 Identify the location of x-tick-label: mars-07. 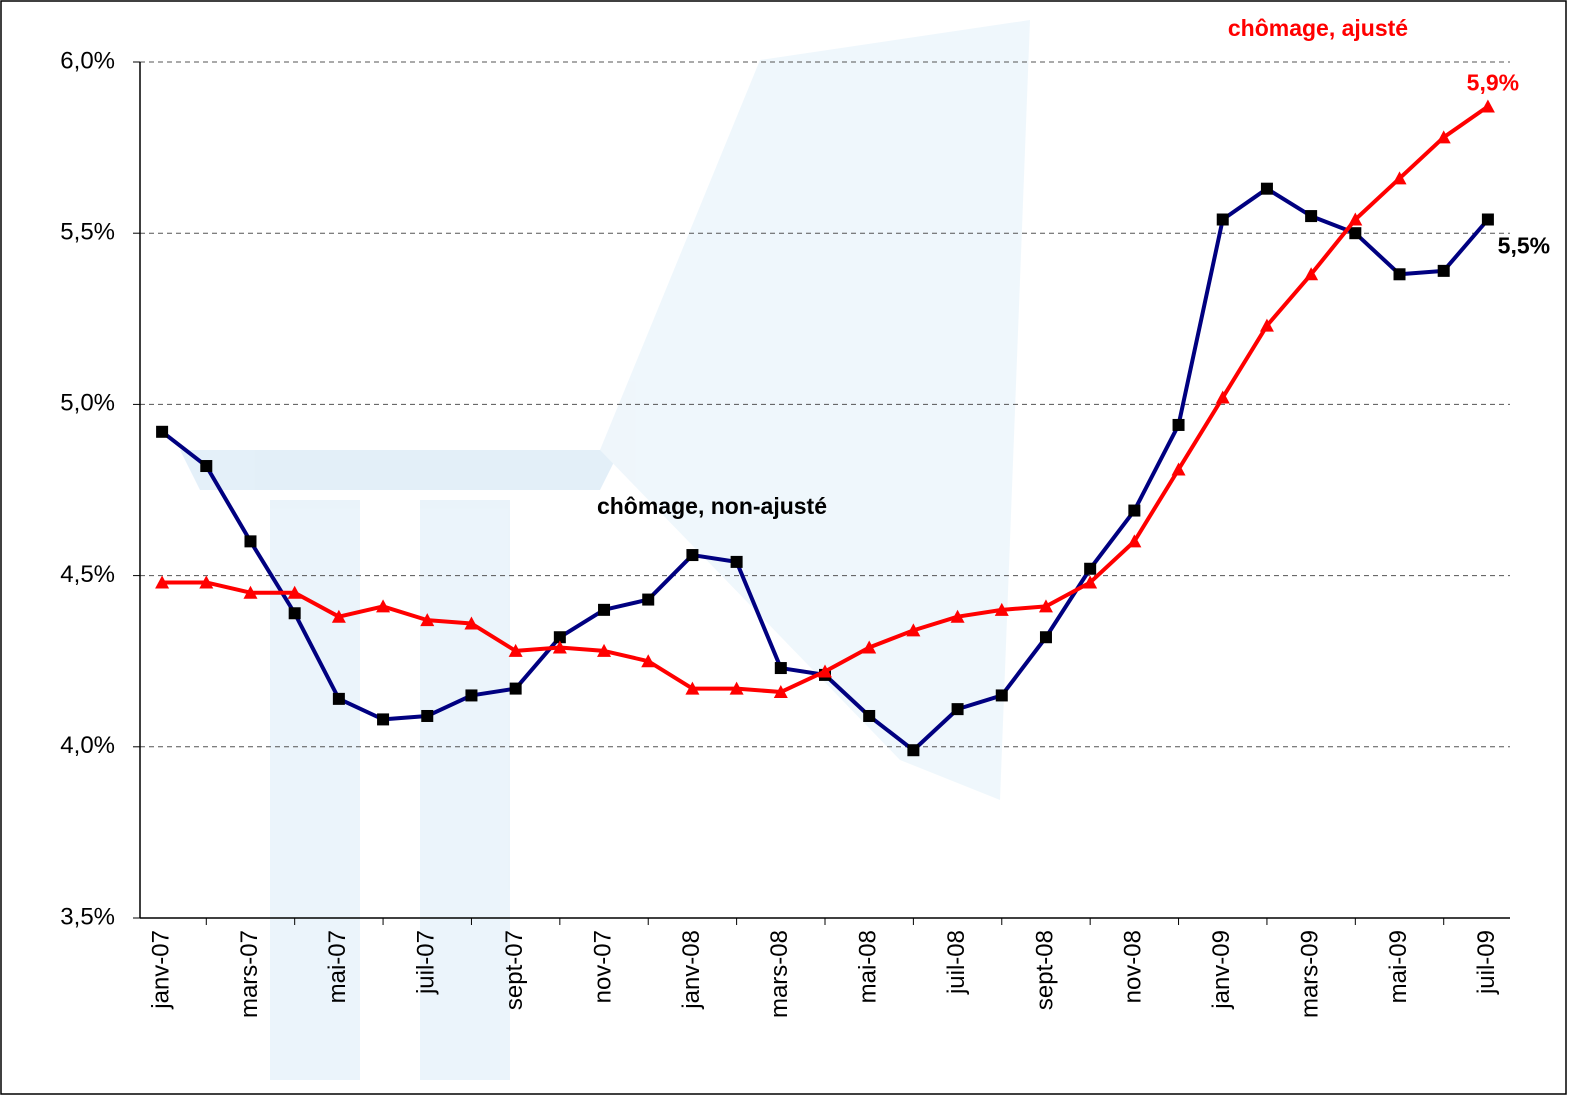
(249, 974).